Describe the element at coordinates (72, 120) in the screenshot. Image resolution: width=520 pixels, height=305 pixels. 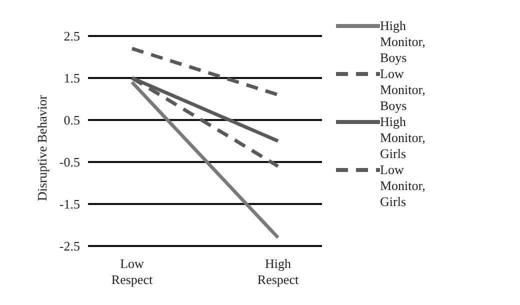
I see `y-tick-label: 0.5` at that location.